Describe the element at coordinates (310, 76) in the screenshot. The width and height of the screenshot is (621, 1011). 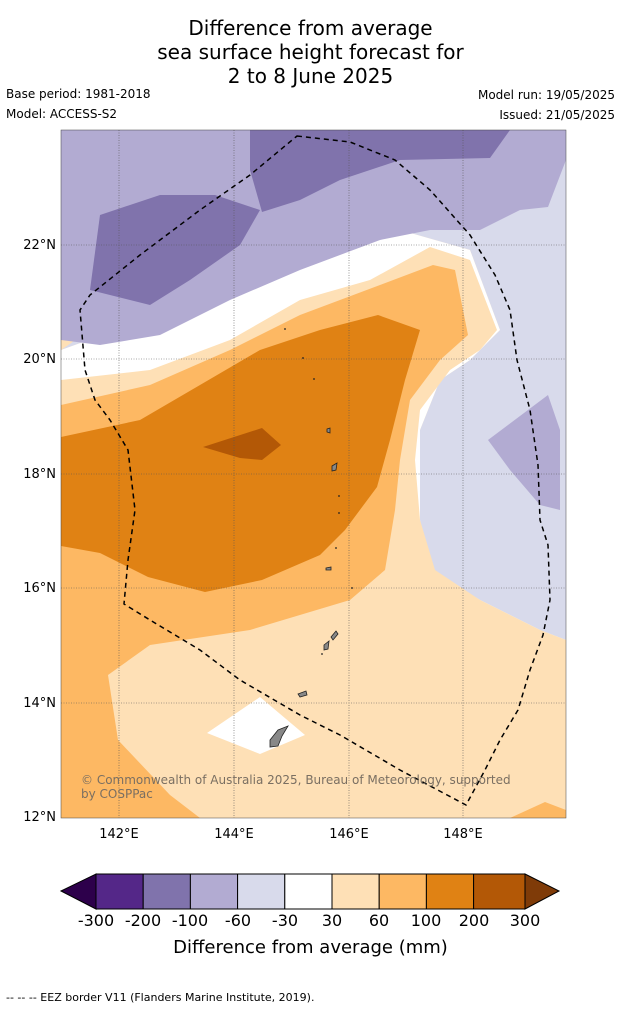
I see `title-line-3: 2 to 8 June 2025` at that location.